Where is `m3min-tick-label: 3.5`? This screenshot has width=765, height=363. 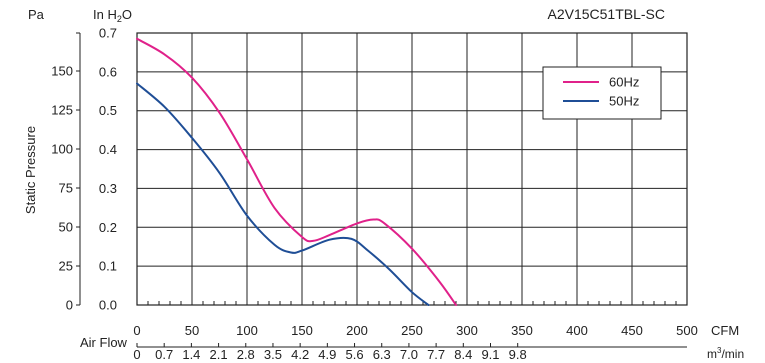
m3min-tick-label: 3.5 is located at coordinates (273, 354).